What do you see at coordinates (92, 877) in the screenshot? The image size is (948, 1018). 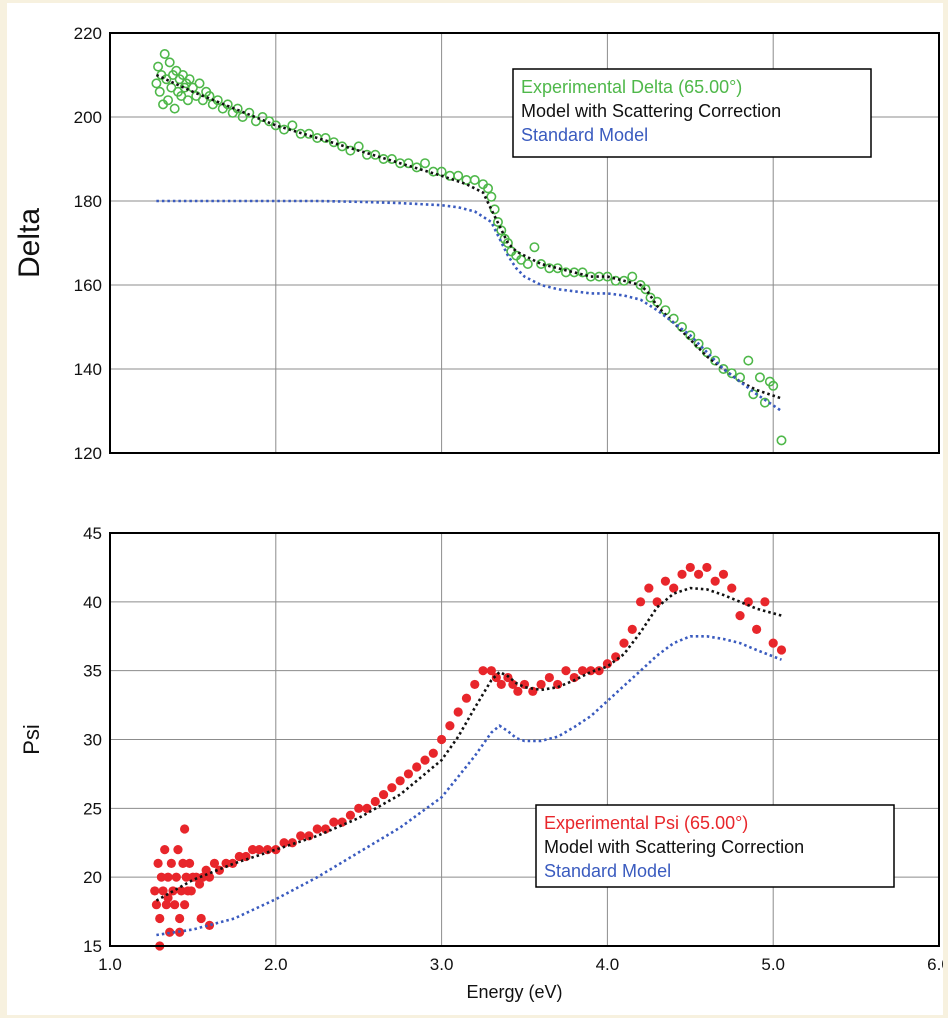 I see `y-tick-label: 20` at bounding box center [92, 877].